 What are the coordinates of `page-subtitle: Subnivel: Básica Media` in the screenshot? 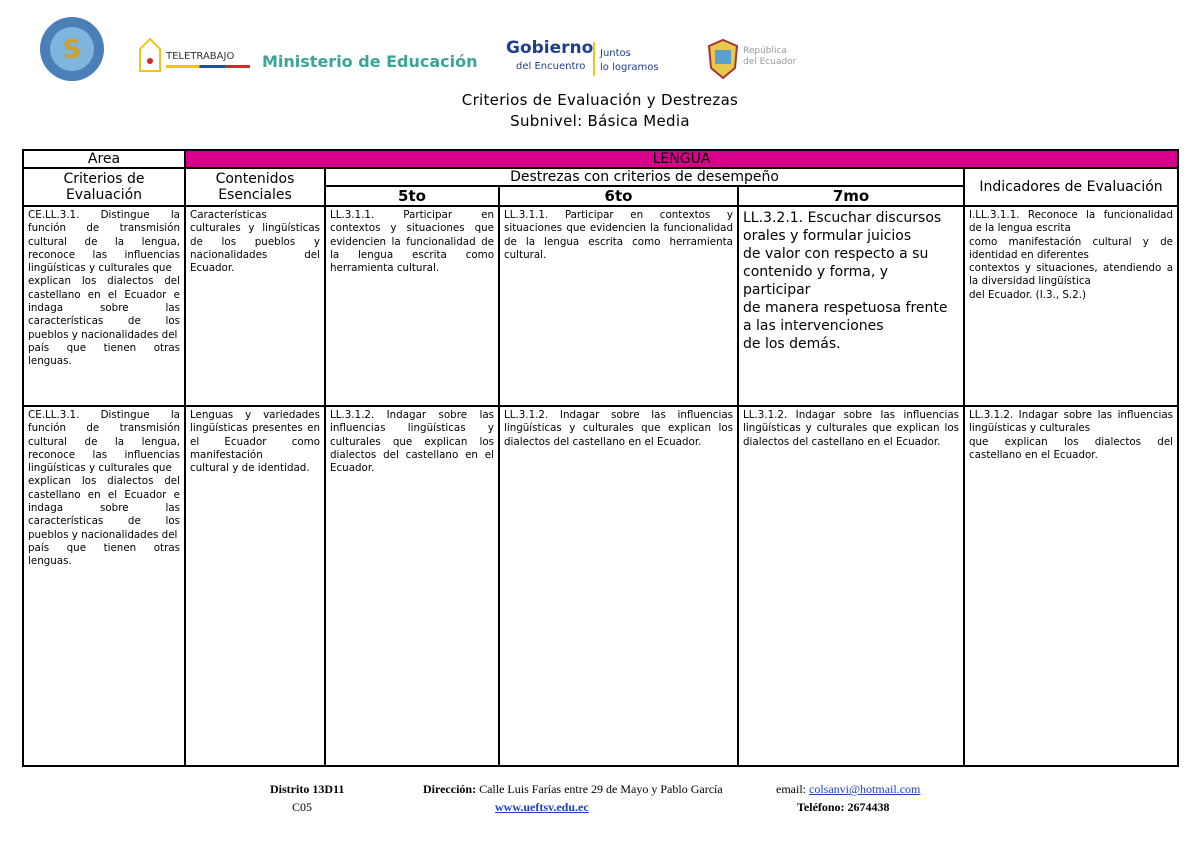 It's located at (600, 121).